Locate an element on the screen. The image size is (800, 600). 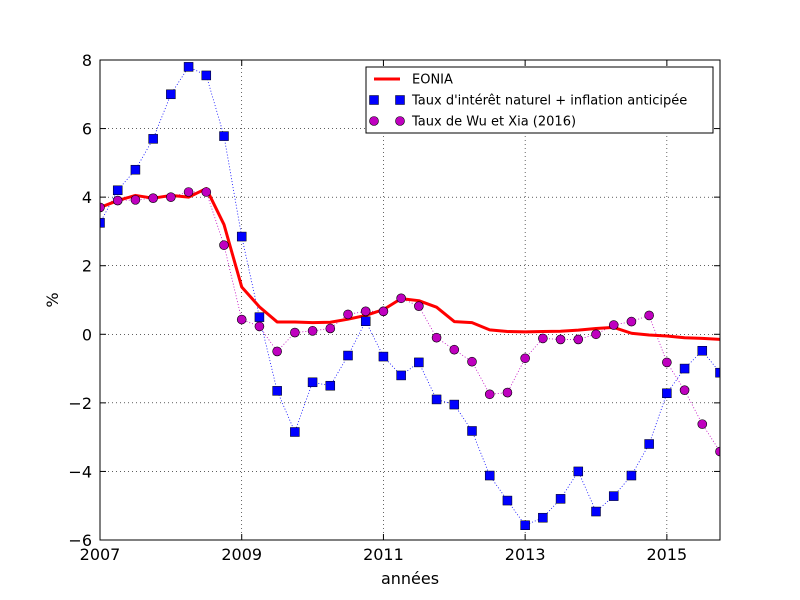
y-tick-label: 0 is located at coordinates (87, 334).